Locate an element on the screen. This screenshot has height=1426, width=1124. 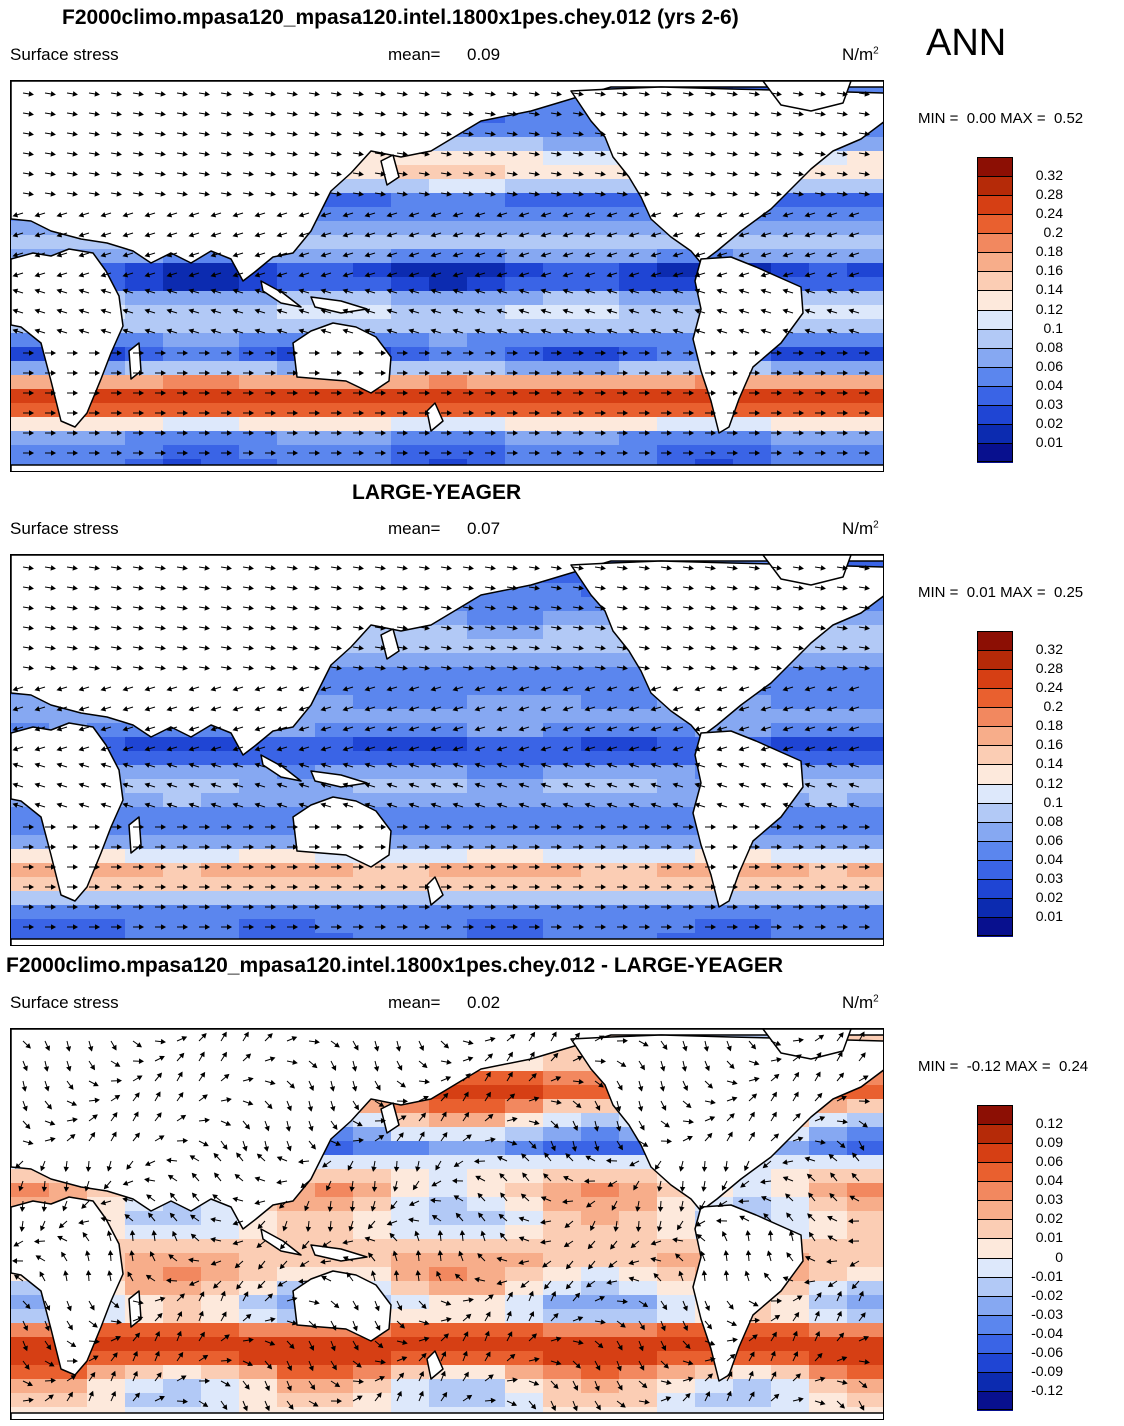
panel-2-minmax: MIN = 0.01 MAX = 0.25 is located at coordinates (1001, 592).